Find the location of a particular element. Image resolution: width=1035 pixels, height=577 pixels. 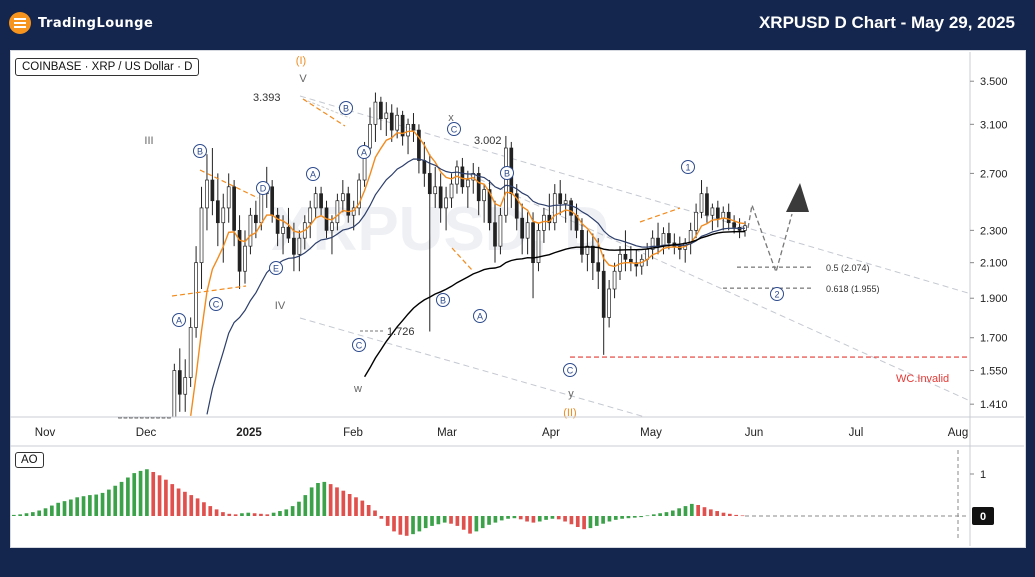

wave-label-text: B is located at coordinates (200, 152).